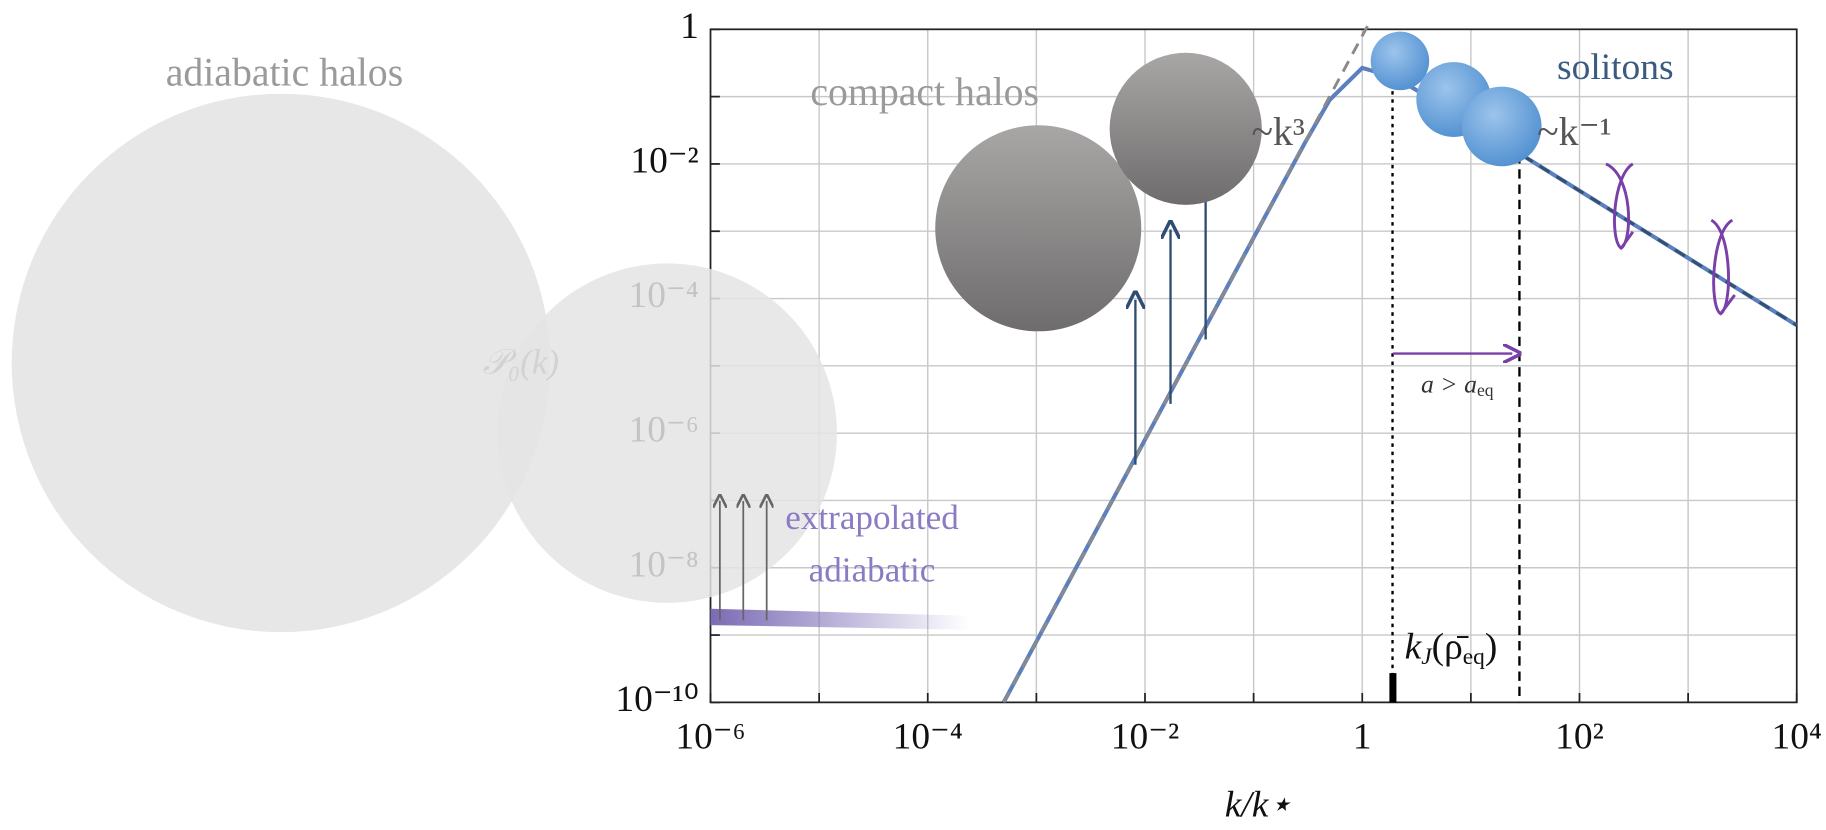  I want to click on x-tick-label: 10⁻⁴, so click(928, 736).